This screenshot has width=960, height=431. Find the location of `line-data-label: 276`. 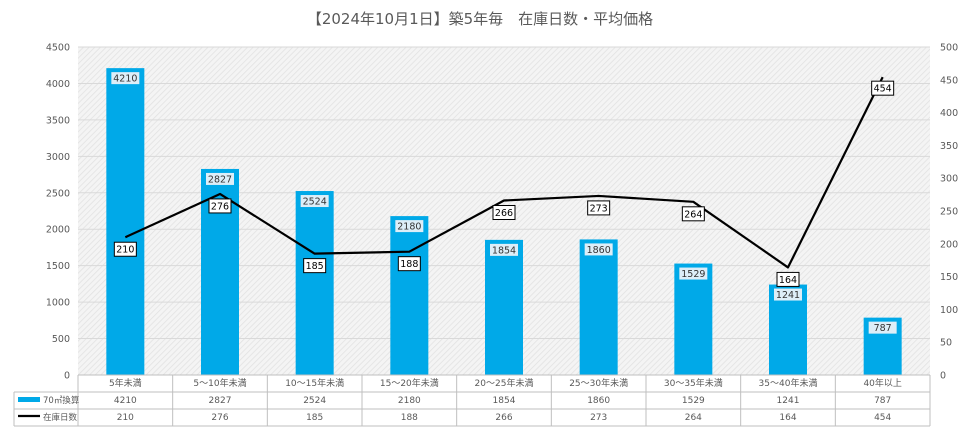

line-data-label: 276 is located at coordinates (220, 206).